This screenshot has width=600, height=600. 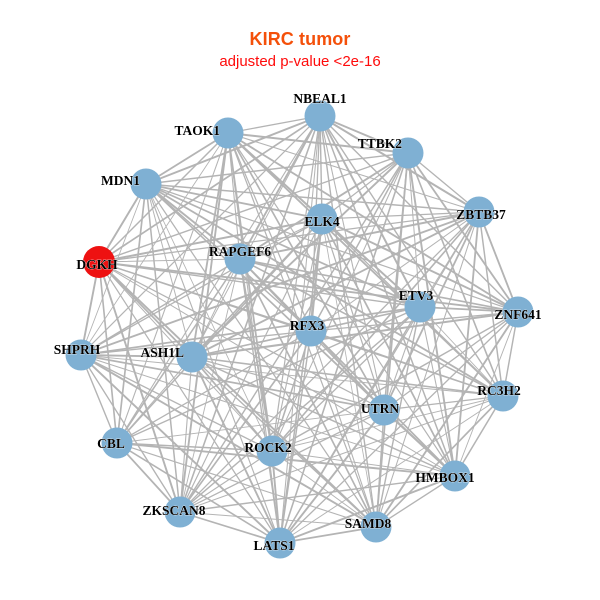 What do you see at coordinates (322, 219) in the screenshot?
I see `graph-node-elk4` at bounding box center [322, 219].